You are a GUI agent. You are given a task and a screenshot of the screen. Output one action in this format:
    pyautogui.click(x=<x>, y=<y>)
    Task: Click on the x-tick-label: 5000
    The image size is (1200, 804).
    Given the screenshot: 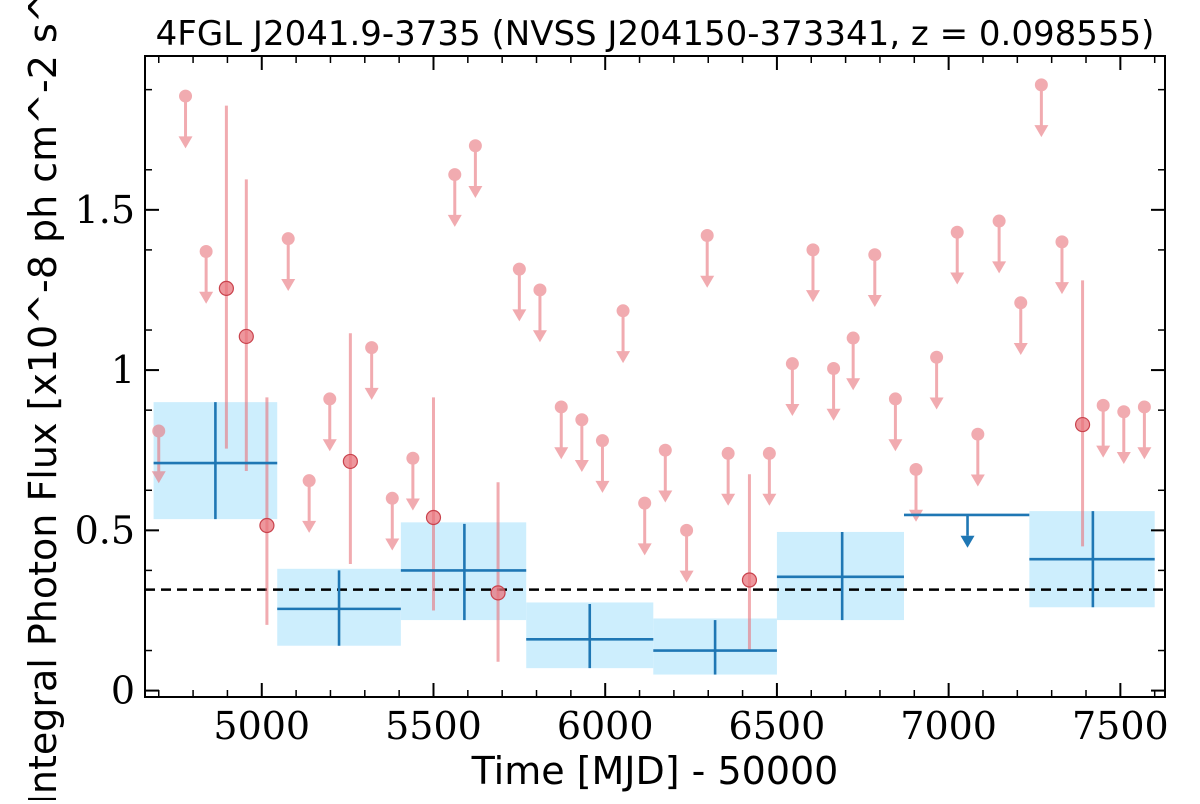 What is the action you would take?
    pyautogui.click(x=261, y=726)
    